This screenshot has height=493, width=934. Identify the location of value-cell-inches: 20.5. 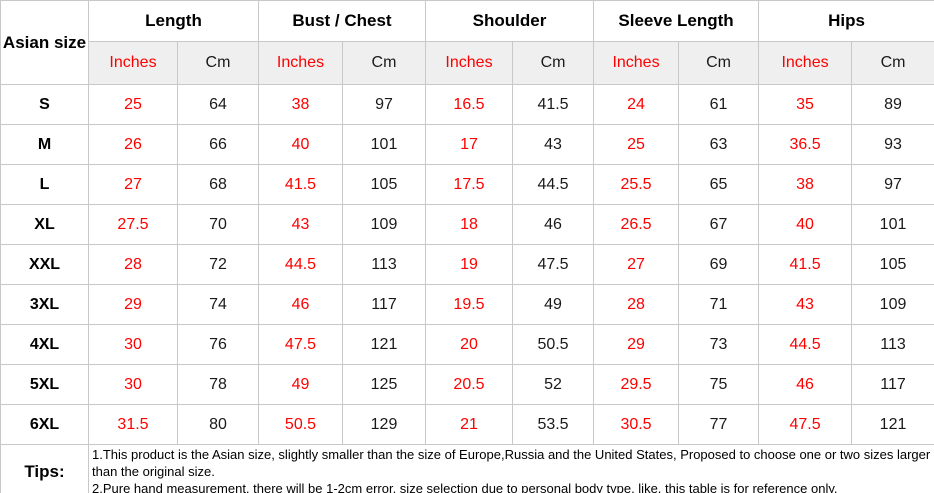
(469, 384).